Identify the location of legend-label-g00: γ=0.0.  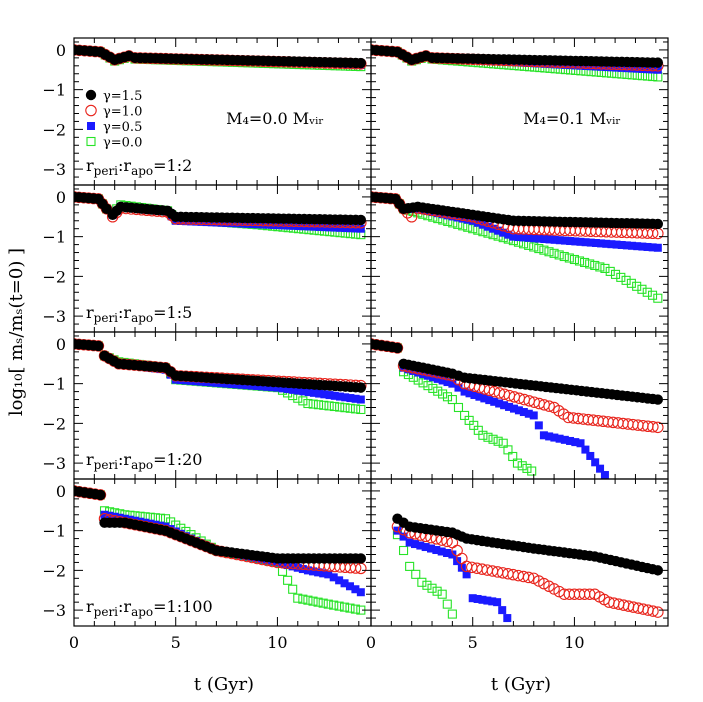
(122, 143).